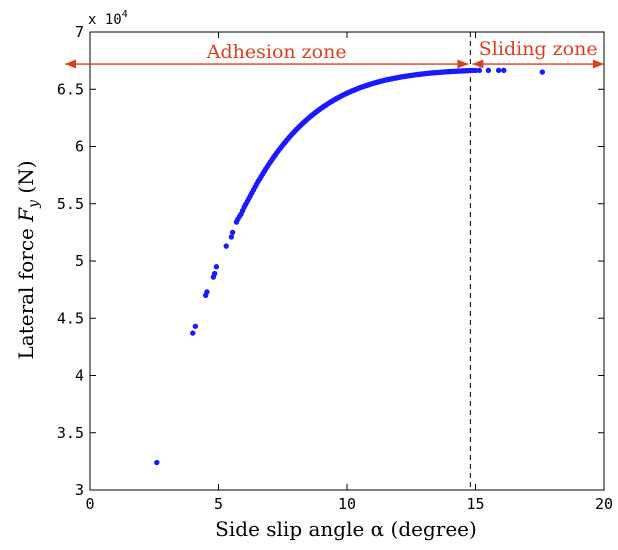 The width and height of the screenshot is (618, 550). I want to click on sliding-zone-label: Sliding zone, so click(538, 49).